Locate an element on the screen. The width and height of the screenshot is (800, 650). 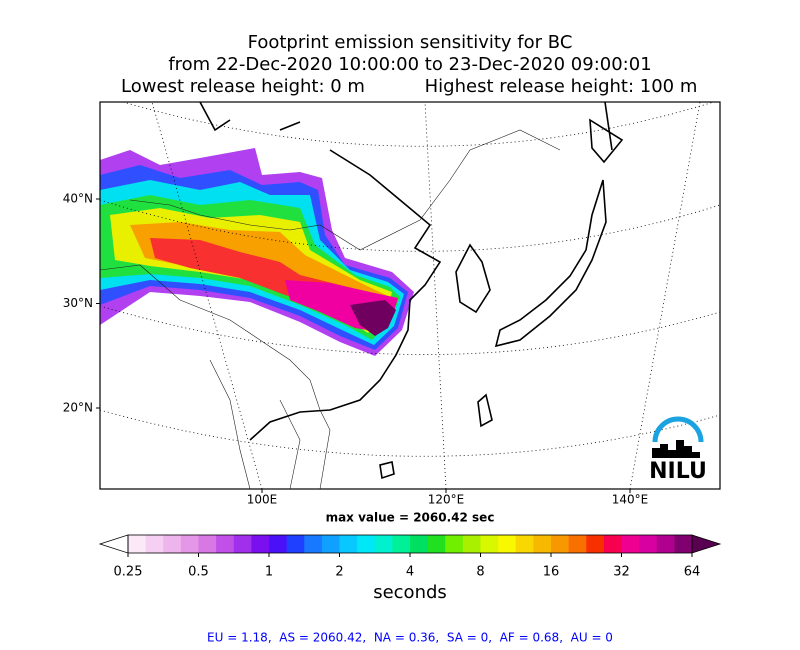
lon-label: 120°E is located at coordinates (446, 500).